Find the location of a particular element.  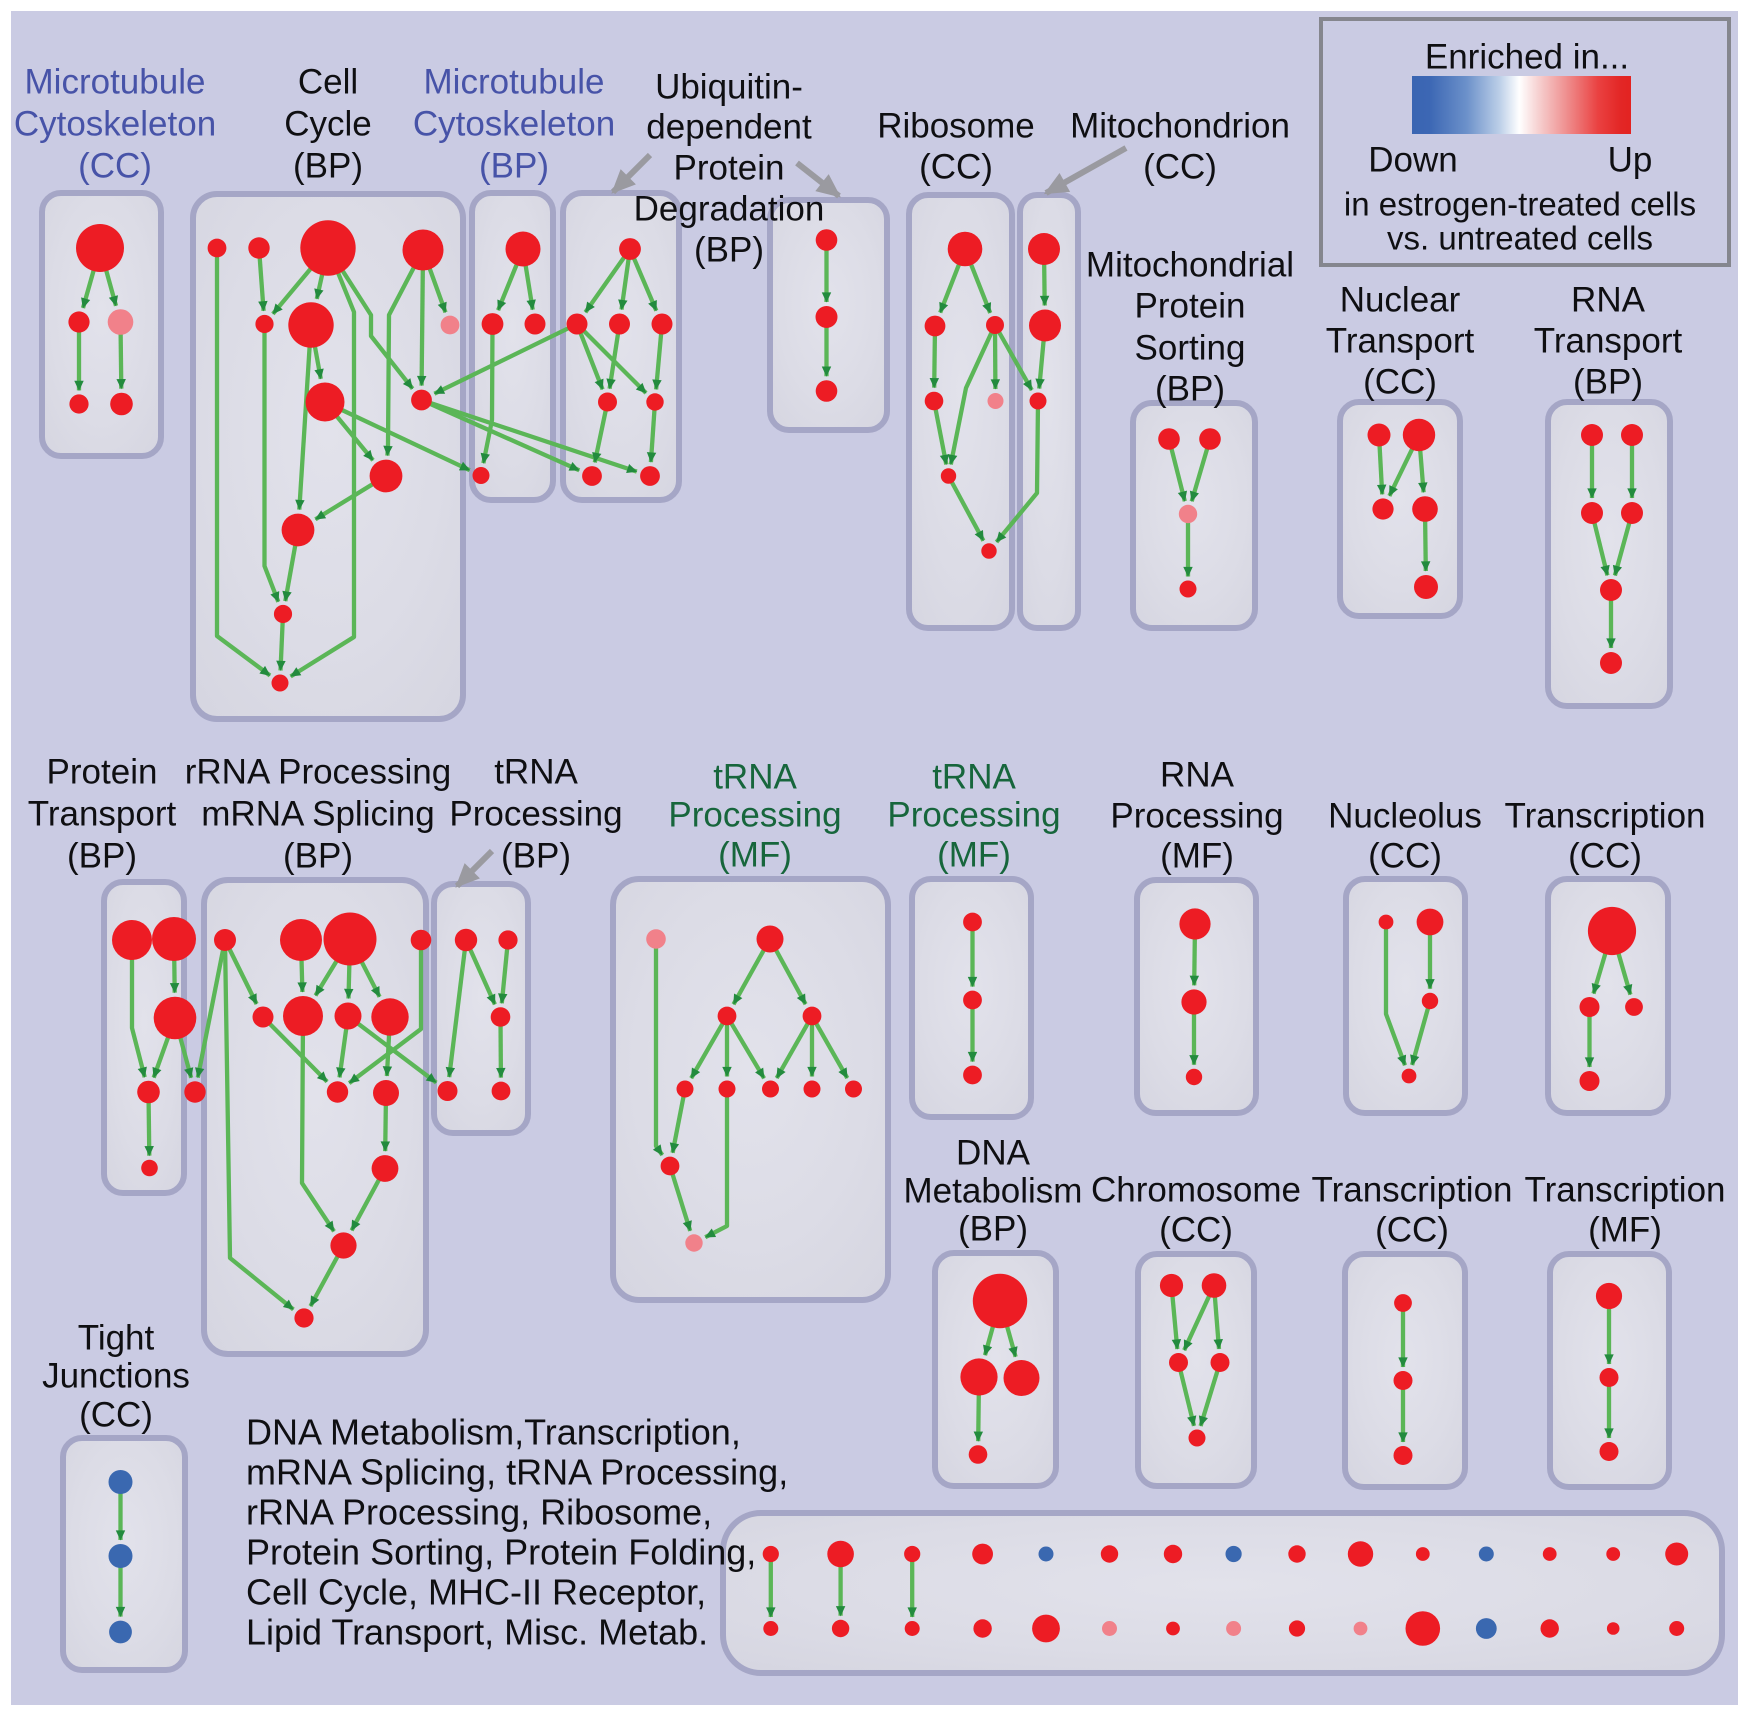

svg-text: Up is located at coordinates (1630, 160).